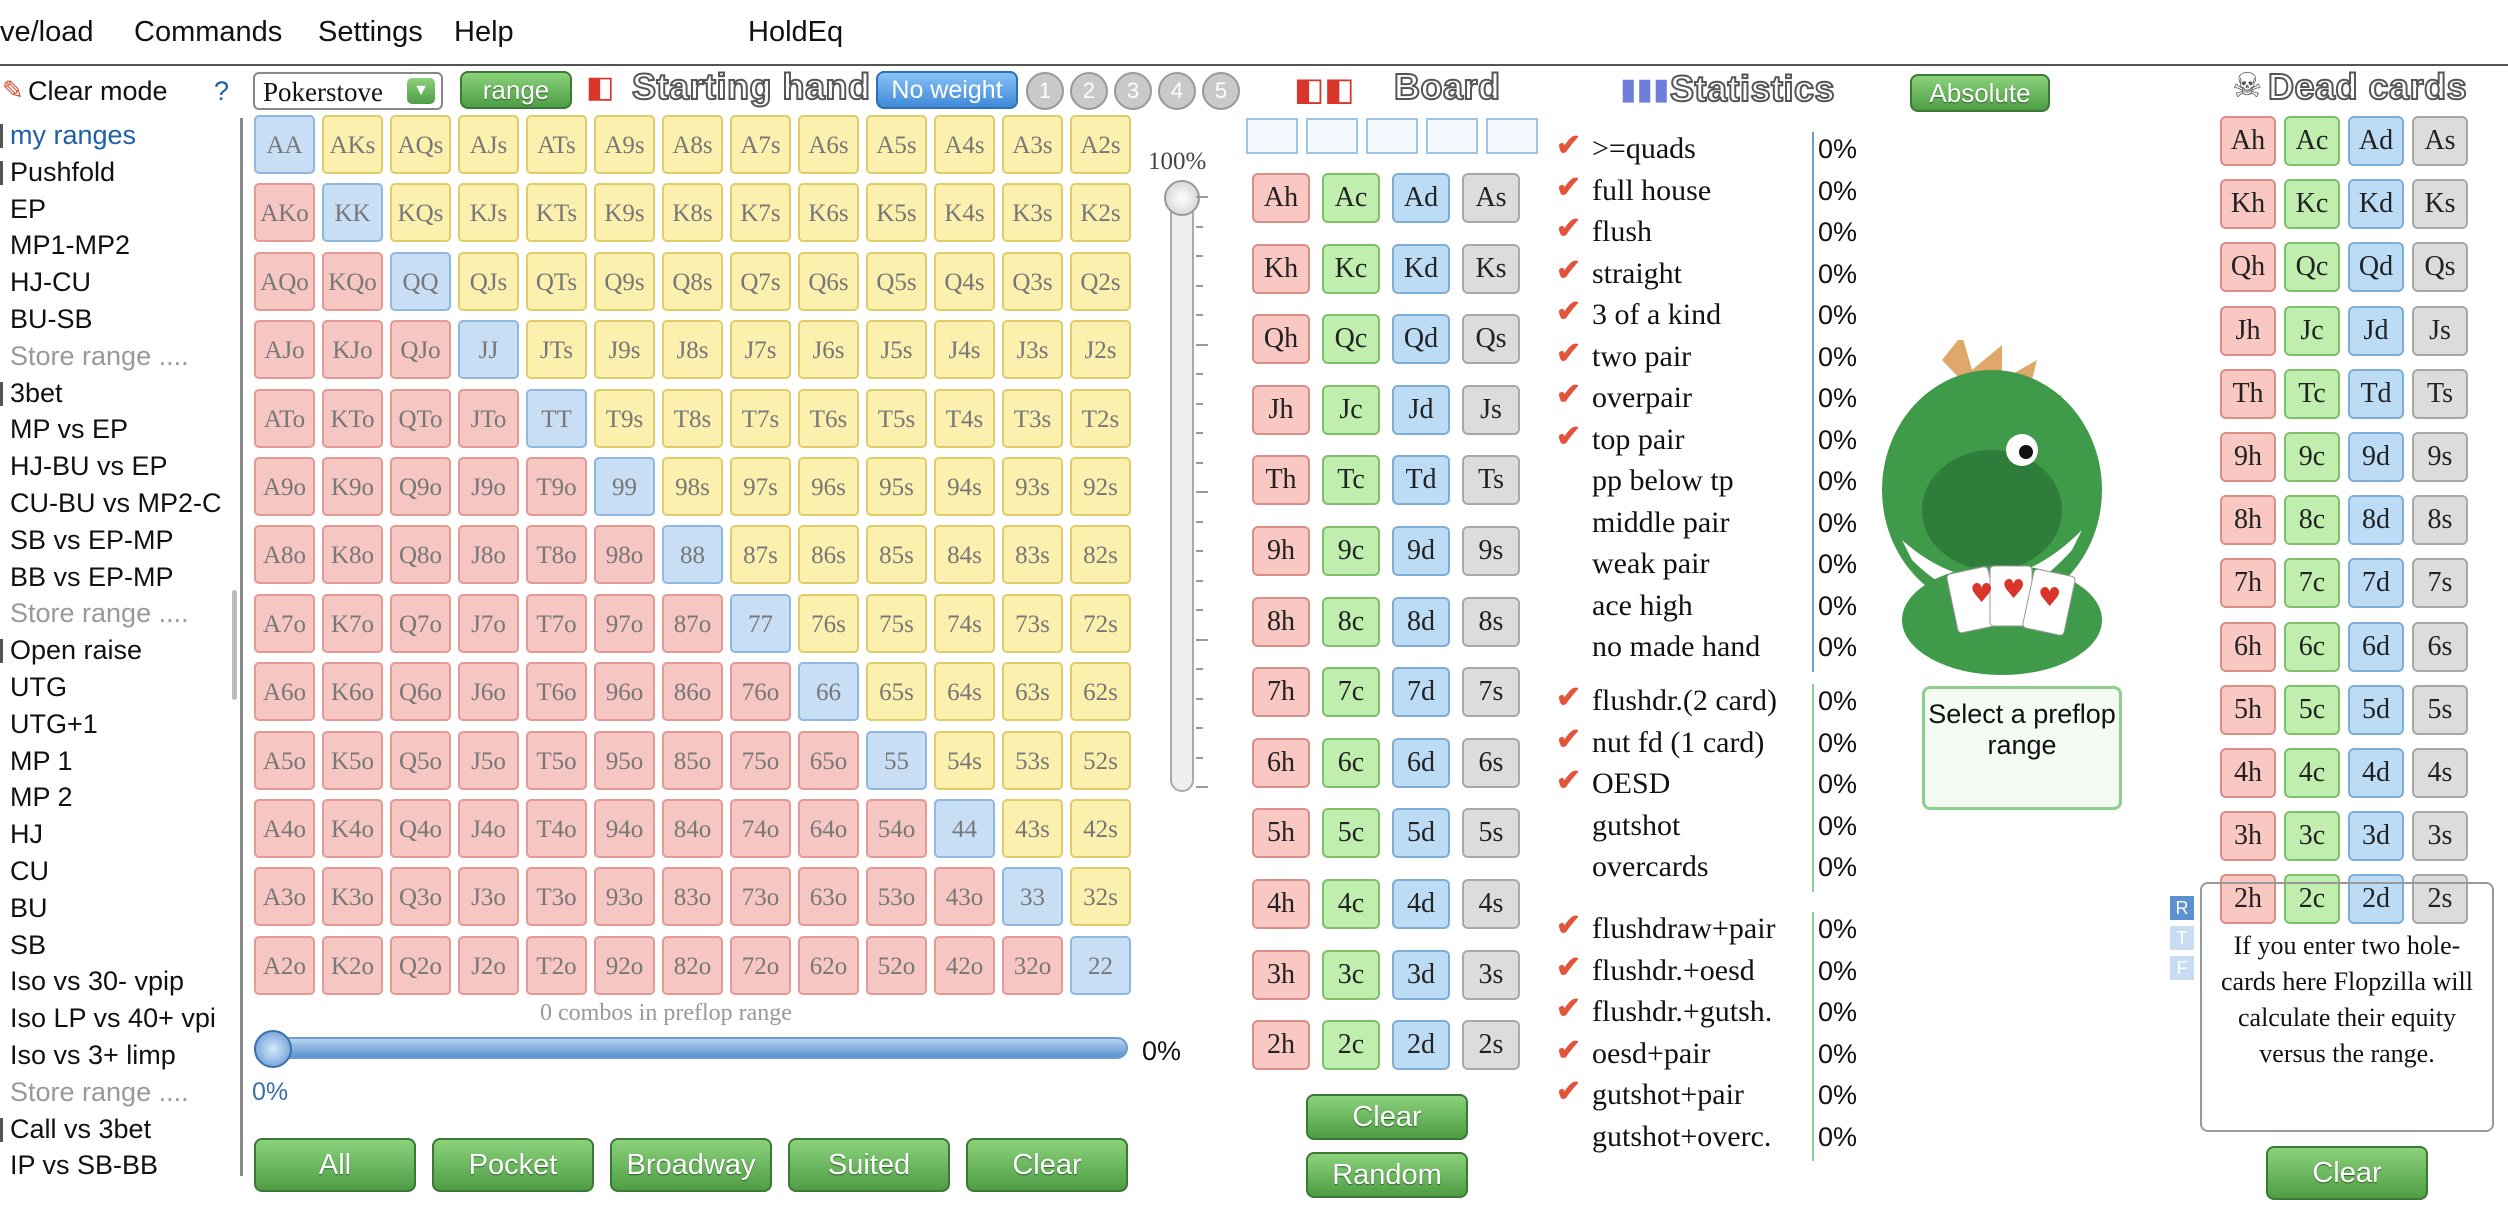 The height and width of the screenshot is (1224, 2508). I want to click on board-card-4c: 4c, so click(1351, 904).